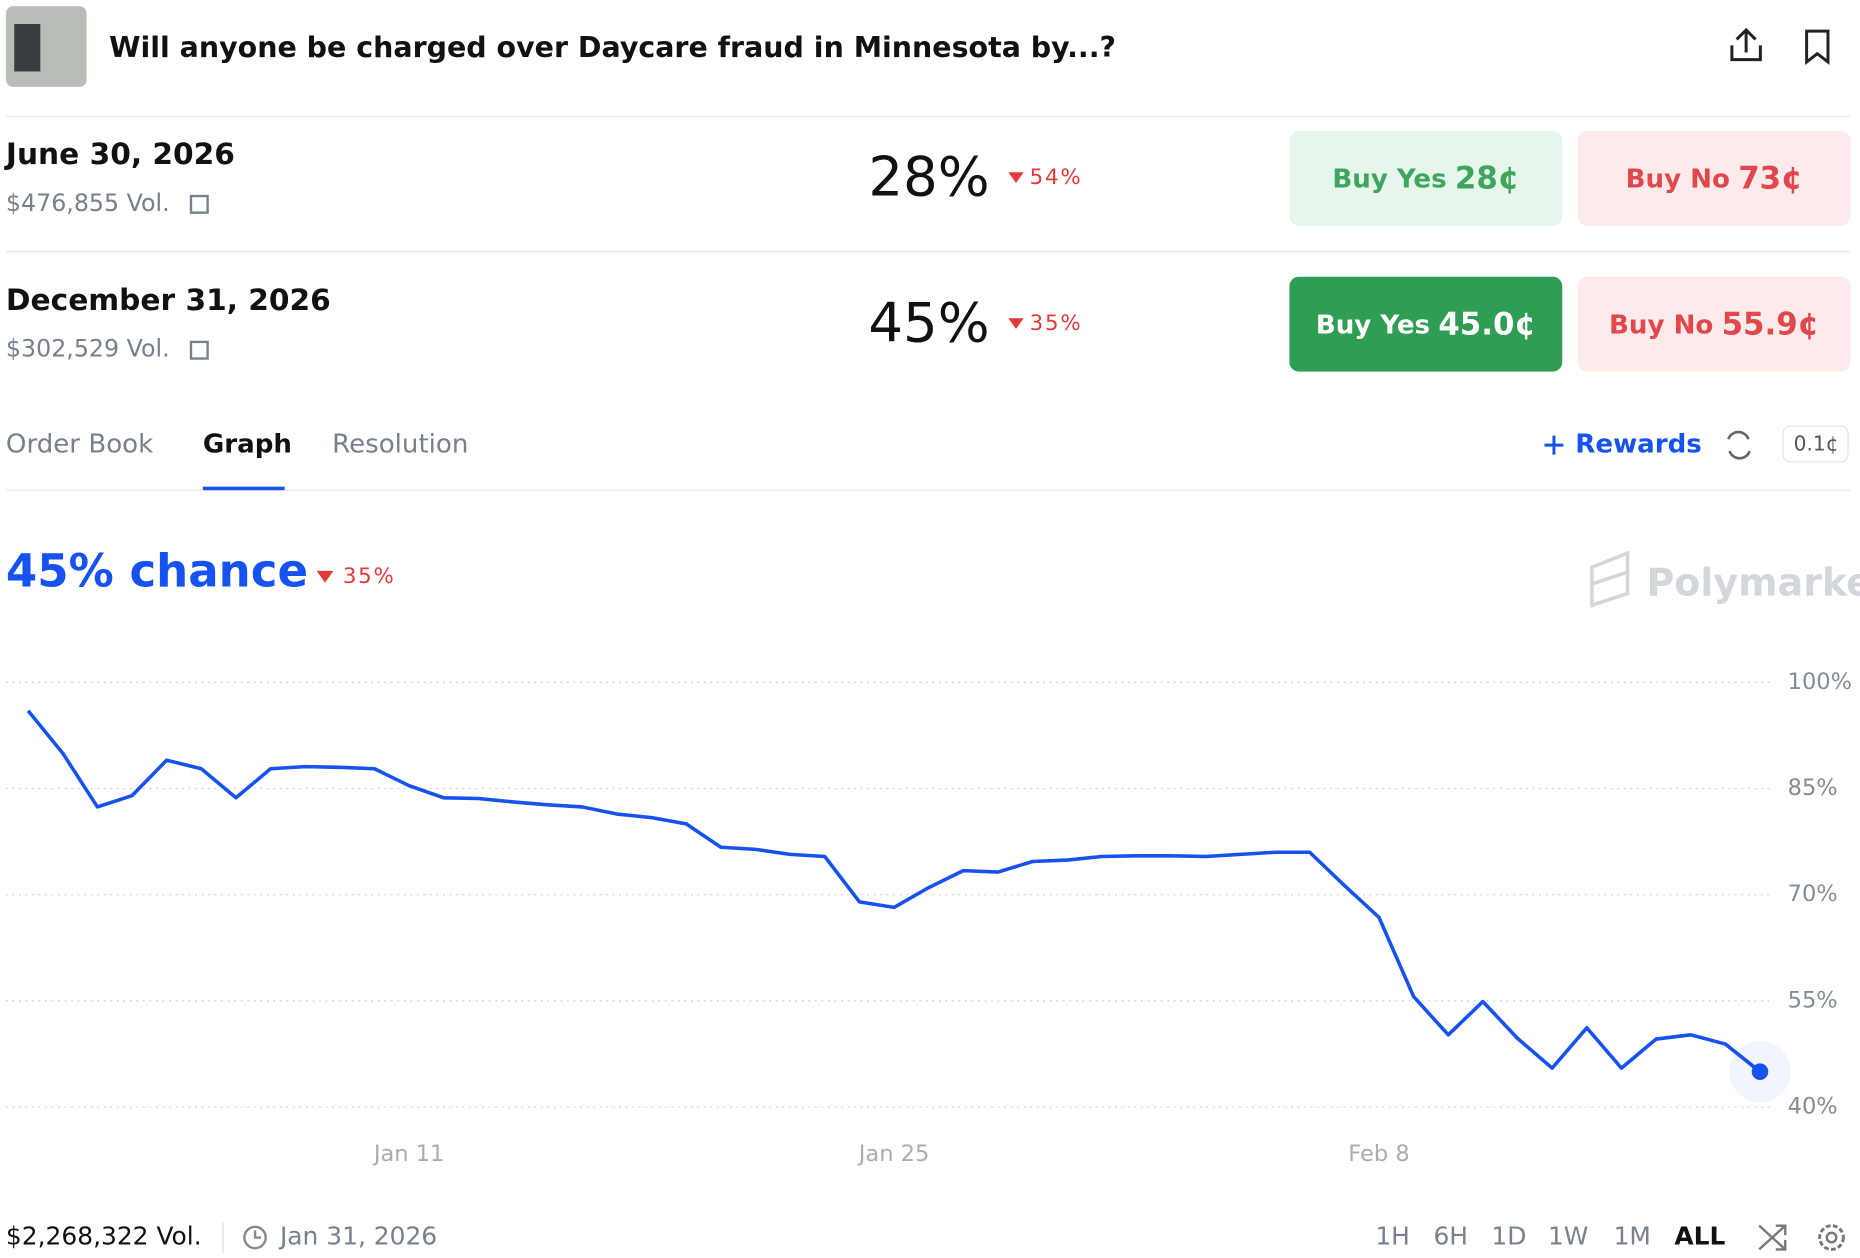 This screenshot has width=1860, height=1258. I want to click on watermark-logo, so click(1610, 579).